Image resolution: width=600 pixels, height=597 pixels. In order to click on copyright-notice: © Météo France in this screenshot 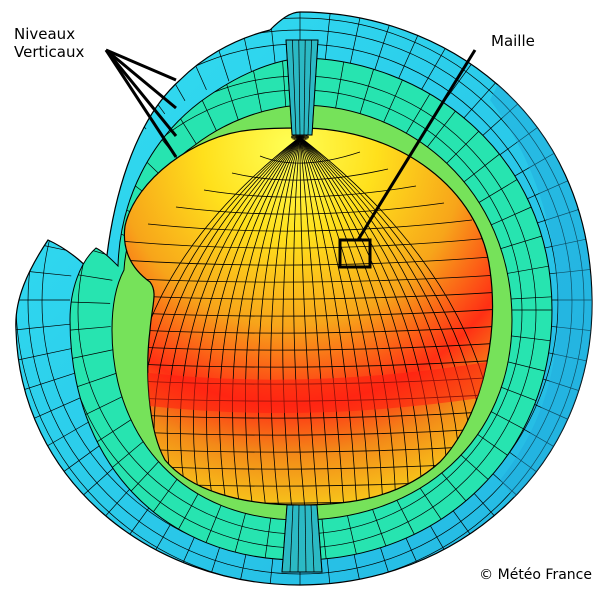, I will do `click(535, 575)`.